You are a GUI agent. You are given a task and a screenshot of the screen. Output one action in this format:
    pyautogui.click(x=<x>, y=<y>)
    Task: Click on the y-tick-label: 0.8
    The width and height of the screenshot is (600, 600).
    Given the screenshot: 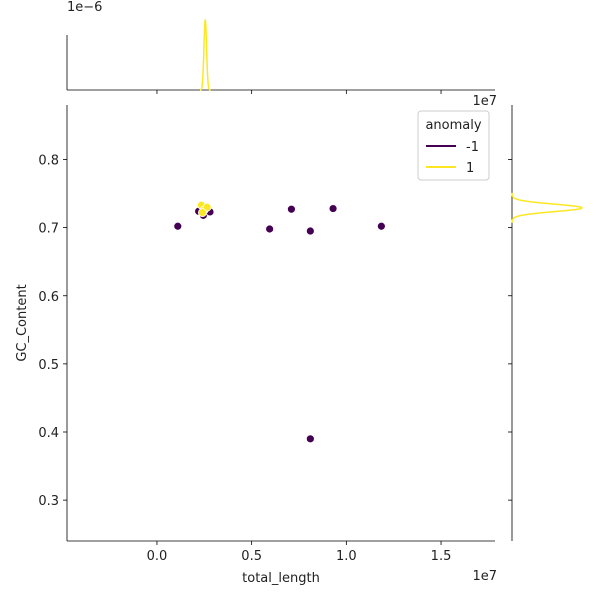 What is the action you would take?
    pyautogui.click(x=48, y=161)
    